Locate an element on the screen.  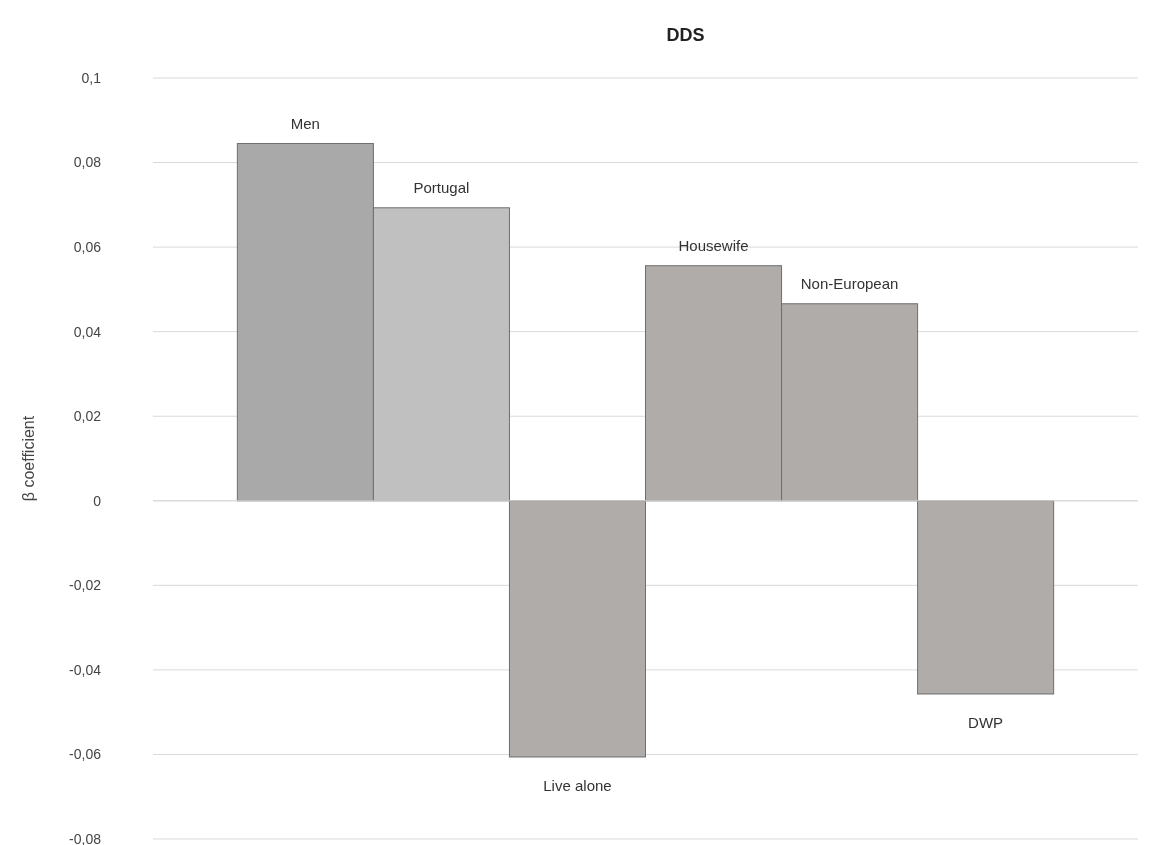
y-axis-title: β coefficient is located at coordinates (28, 458).